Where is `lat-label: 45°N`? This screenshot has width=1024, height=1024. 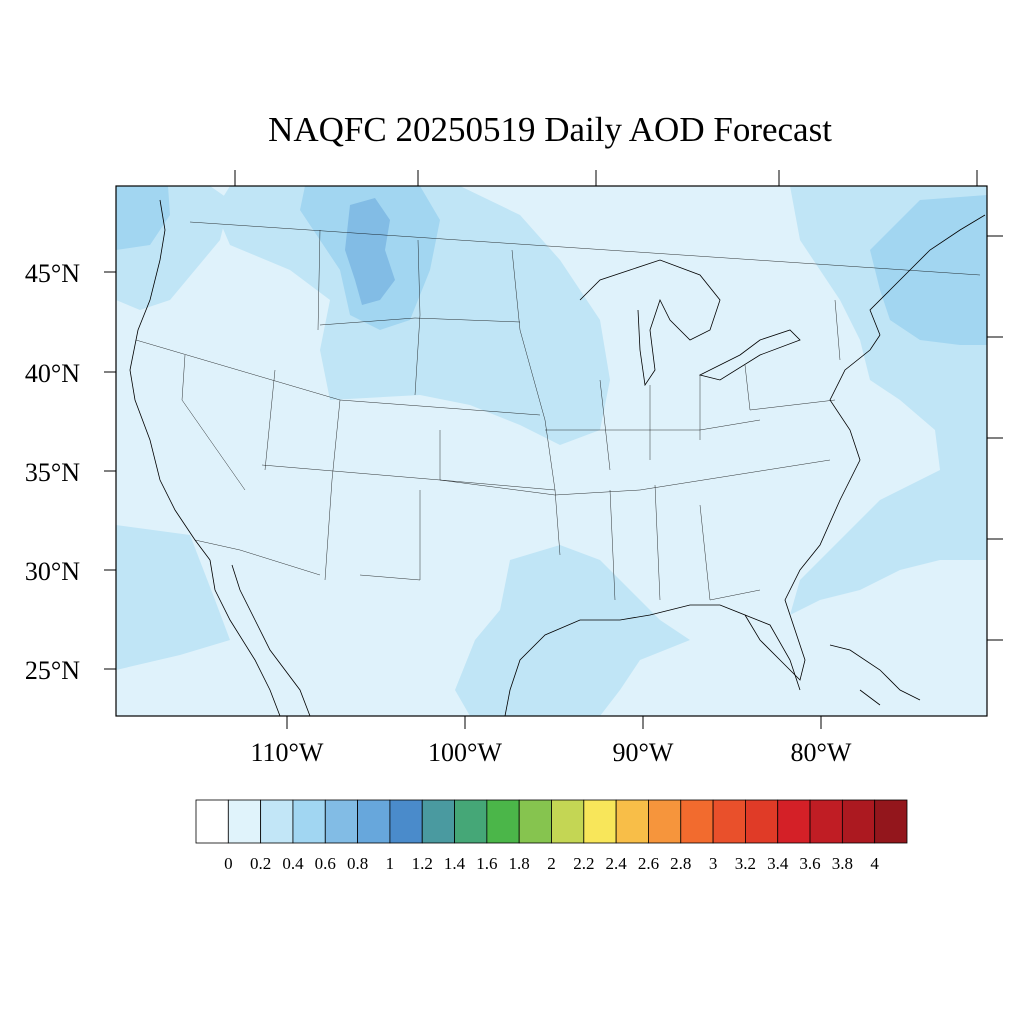
lat-label: 45°N is located at coordinates (52, 273).